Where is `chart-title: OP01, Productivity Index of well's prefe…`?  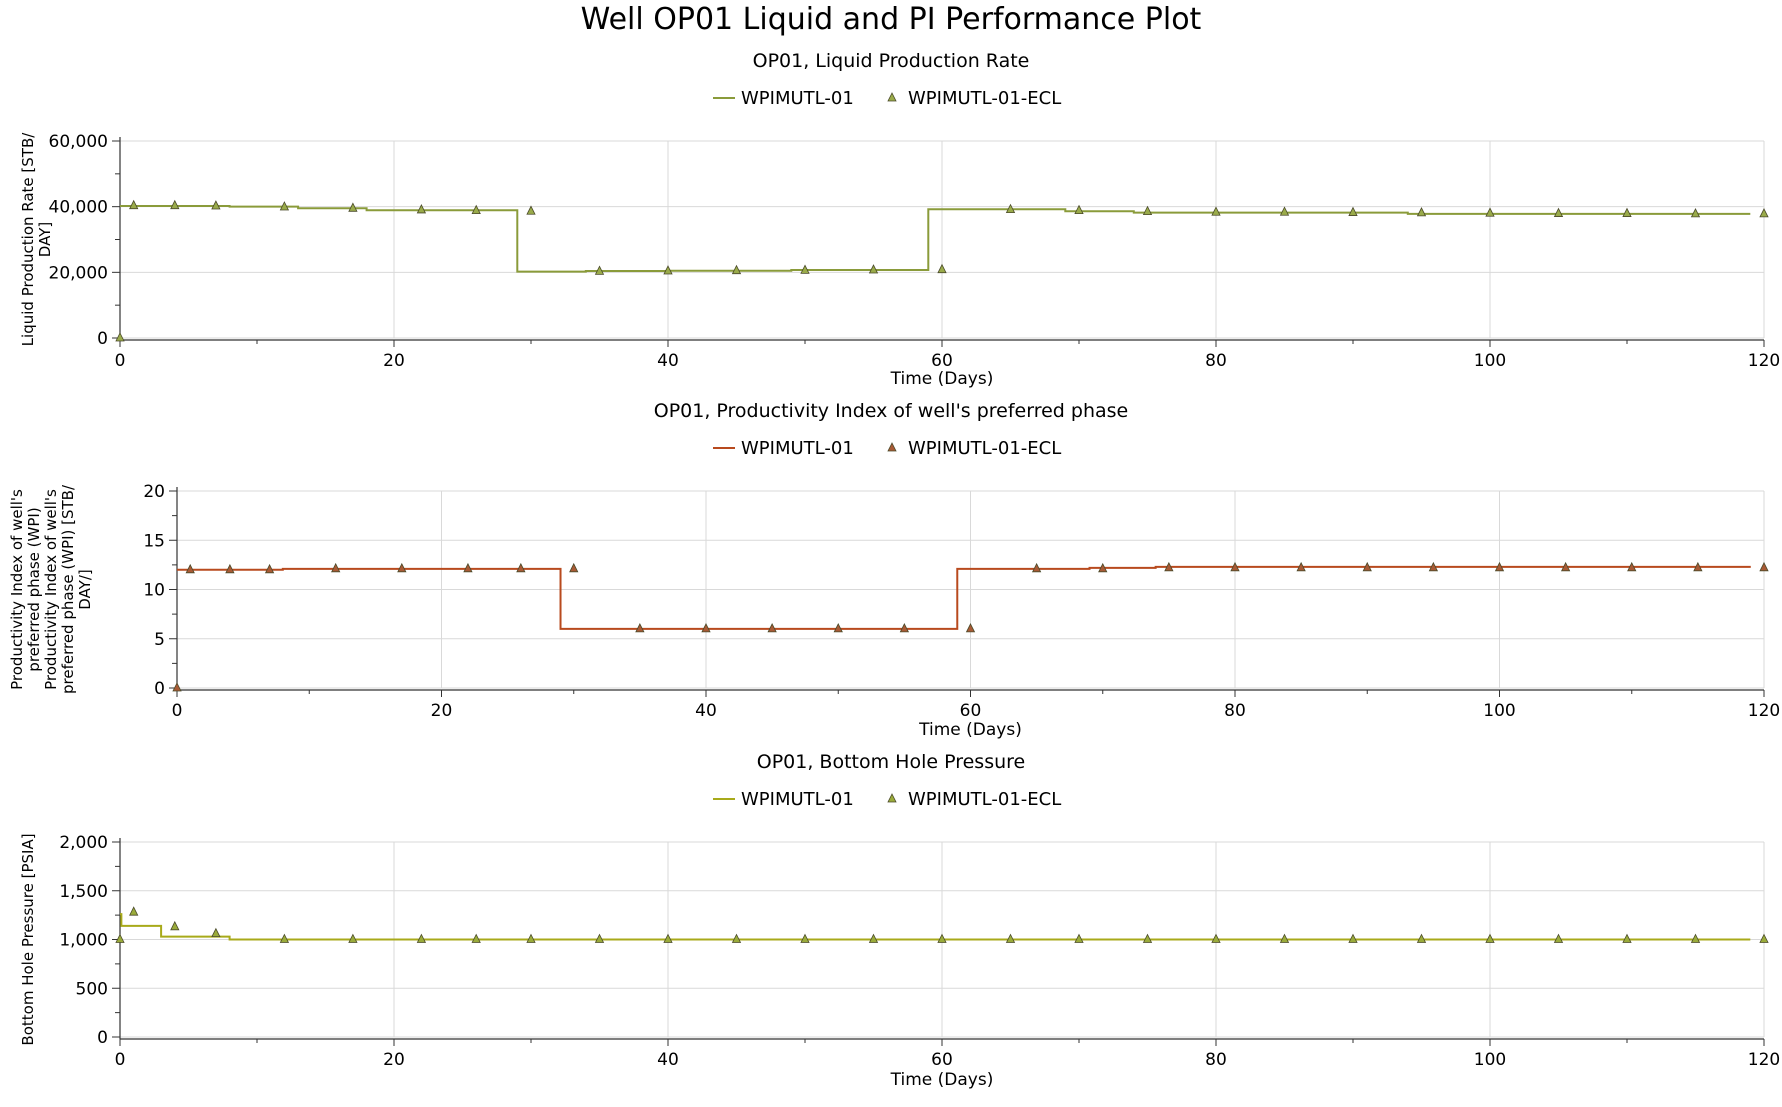
chart-title: OP01, Productivity Index of well's prefe… is located at coordinates (891, 411).